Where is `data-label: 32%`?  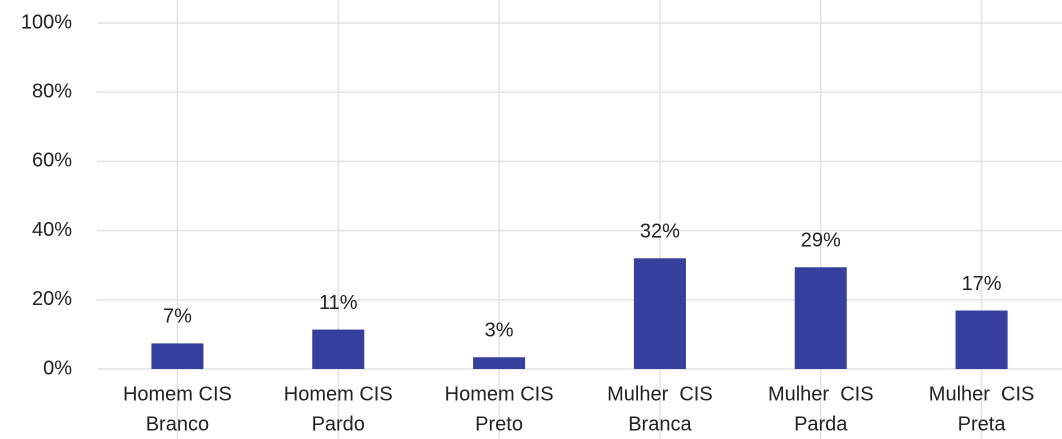 data-label: 32% is located at coordinates (660, 232).